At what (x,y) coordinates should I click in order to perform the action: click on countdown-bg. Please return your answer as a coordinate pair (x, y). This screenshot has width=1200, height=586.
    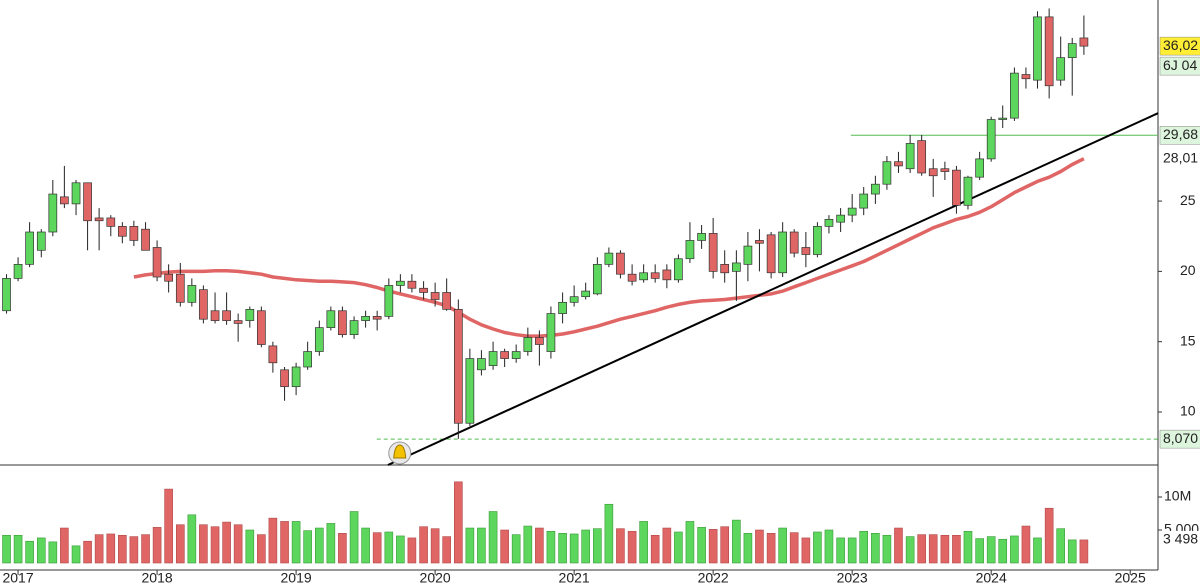
    Looking at the image, I should click on (1179, 66).